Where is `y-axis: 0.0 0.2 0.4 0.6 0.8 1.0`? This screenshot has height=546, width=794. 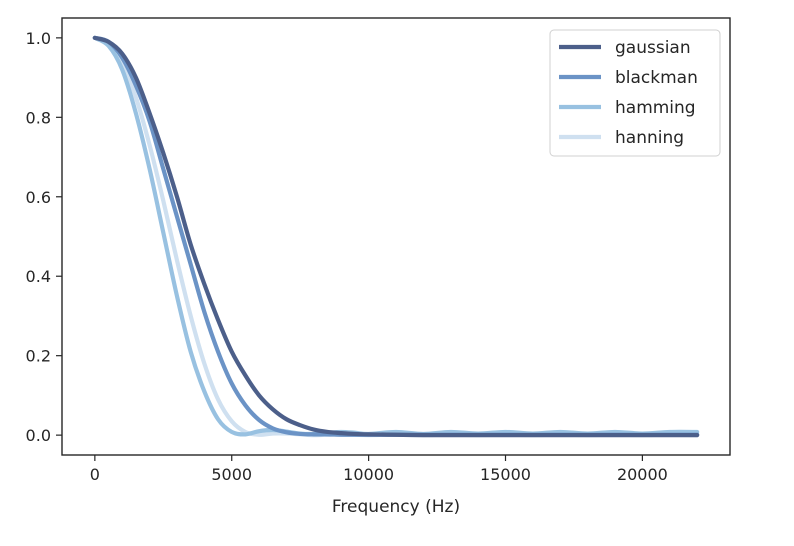
y-axis: 0.0 0.2 0.4 0.6 0.8 1.0 is located at coordinates (44, 237).